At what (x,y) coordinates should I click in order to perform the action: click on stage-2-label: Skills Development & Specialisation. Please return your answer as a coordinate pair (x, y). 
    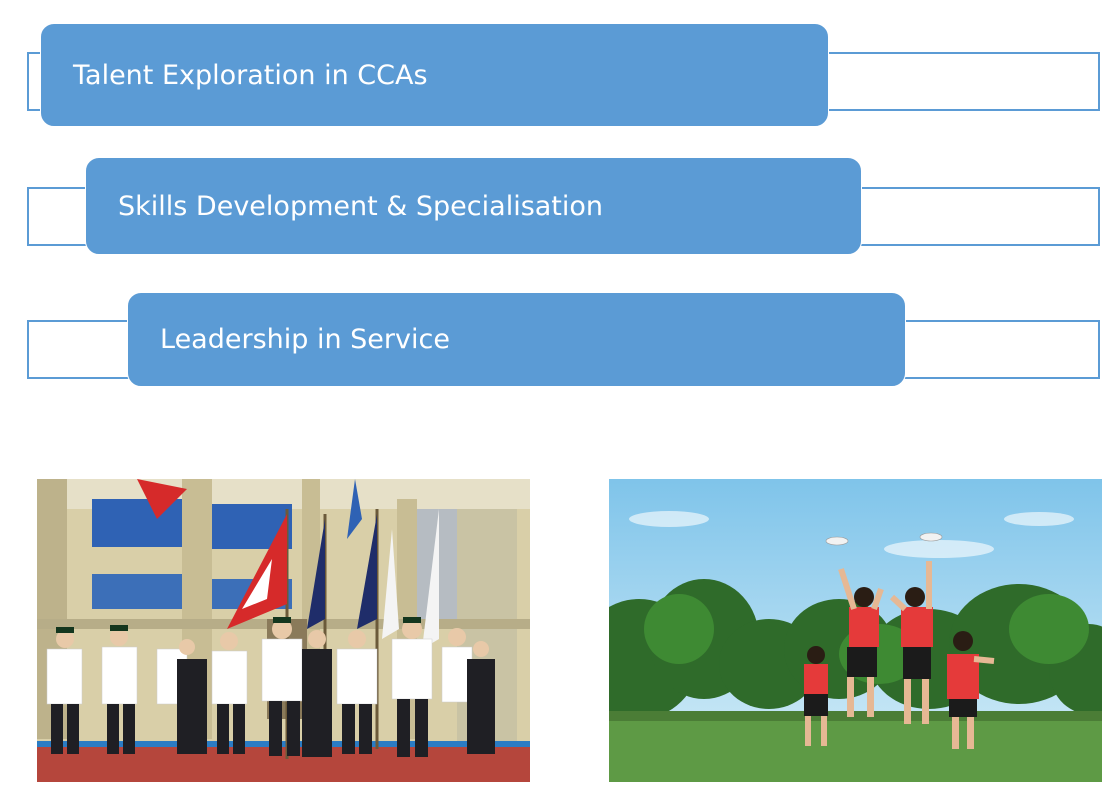
    Looking at the image, I should click on (361, 206).